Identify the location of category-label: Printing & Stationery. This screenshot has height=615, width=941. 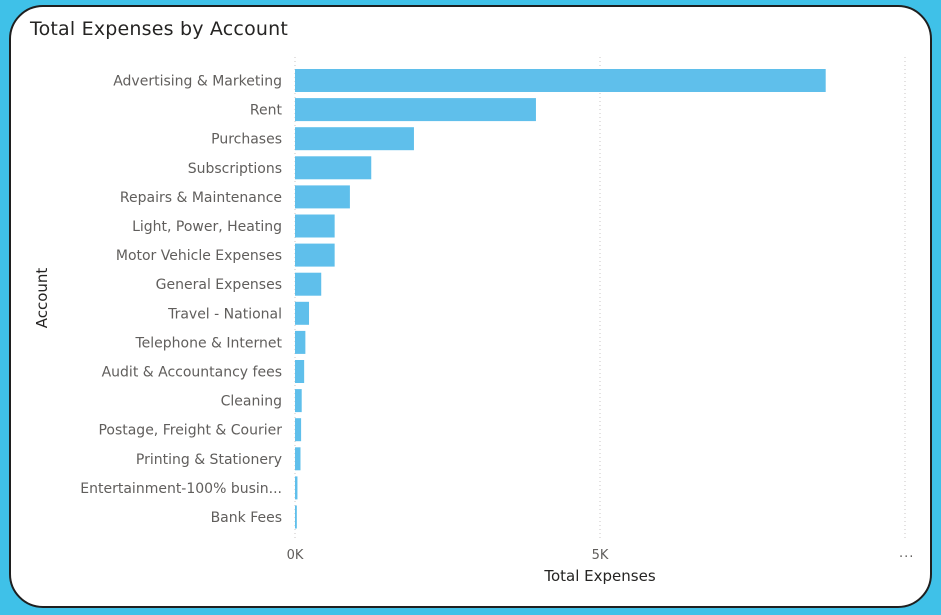
(209, 460).